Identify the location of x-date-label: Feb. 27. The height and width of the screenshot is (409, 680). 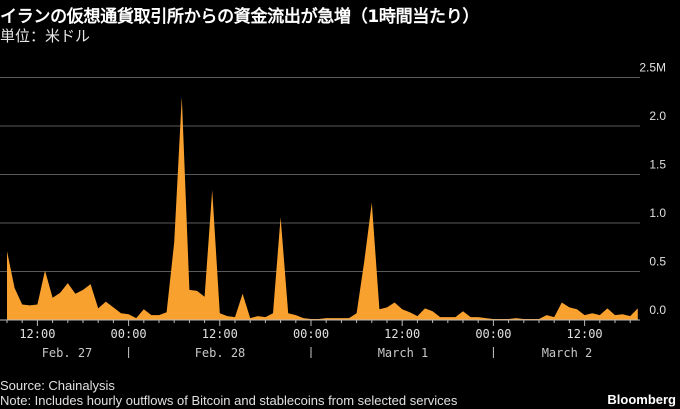
(67, 353).